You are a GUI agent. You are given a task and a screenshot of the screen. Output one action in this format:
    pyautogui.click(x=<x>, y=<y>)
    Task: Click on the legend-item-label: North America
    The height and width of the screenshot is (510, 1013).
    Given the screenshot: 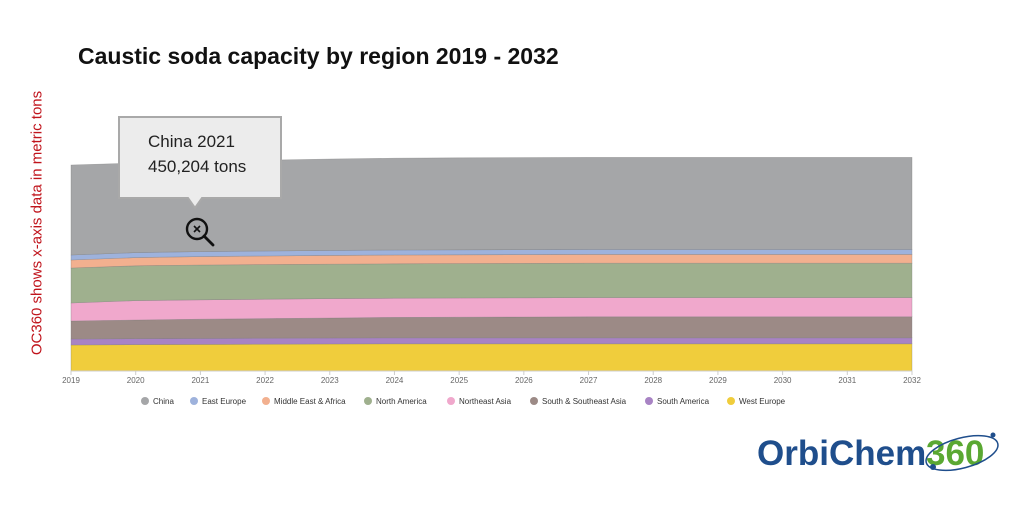 What is the action you would take?
    pyautogui.click(x=401, y=401)
    